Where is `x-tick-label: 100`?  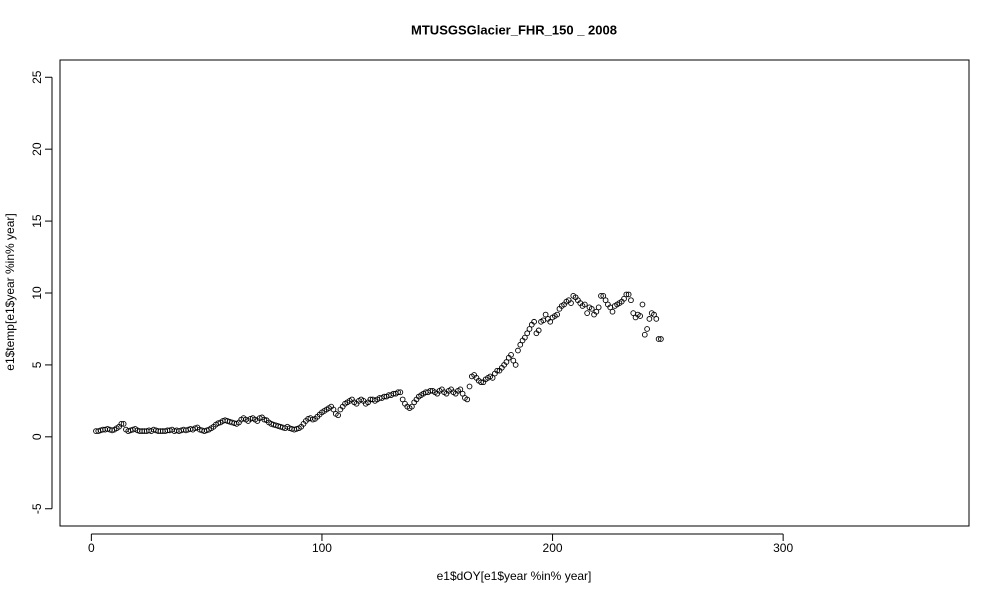 x-tick-label: 100 is located at coordinates (322, 548).